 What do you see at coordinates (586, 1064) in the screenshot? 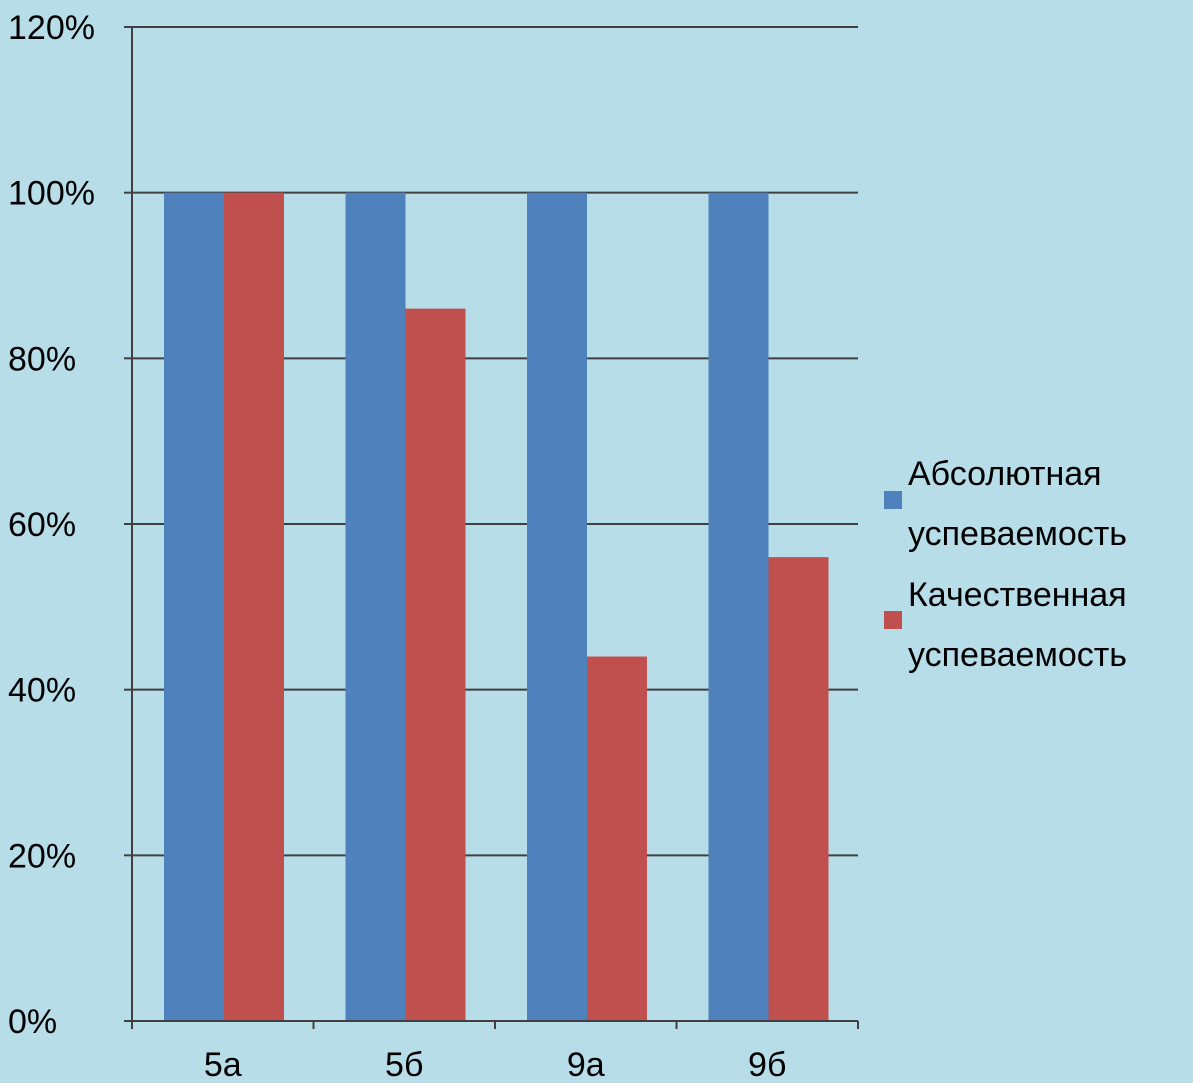
I see `x-category-label: 9а` at bounding box center [586, 1064].